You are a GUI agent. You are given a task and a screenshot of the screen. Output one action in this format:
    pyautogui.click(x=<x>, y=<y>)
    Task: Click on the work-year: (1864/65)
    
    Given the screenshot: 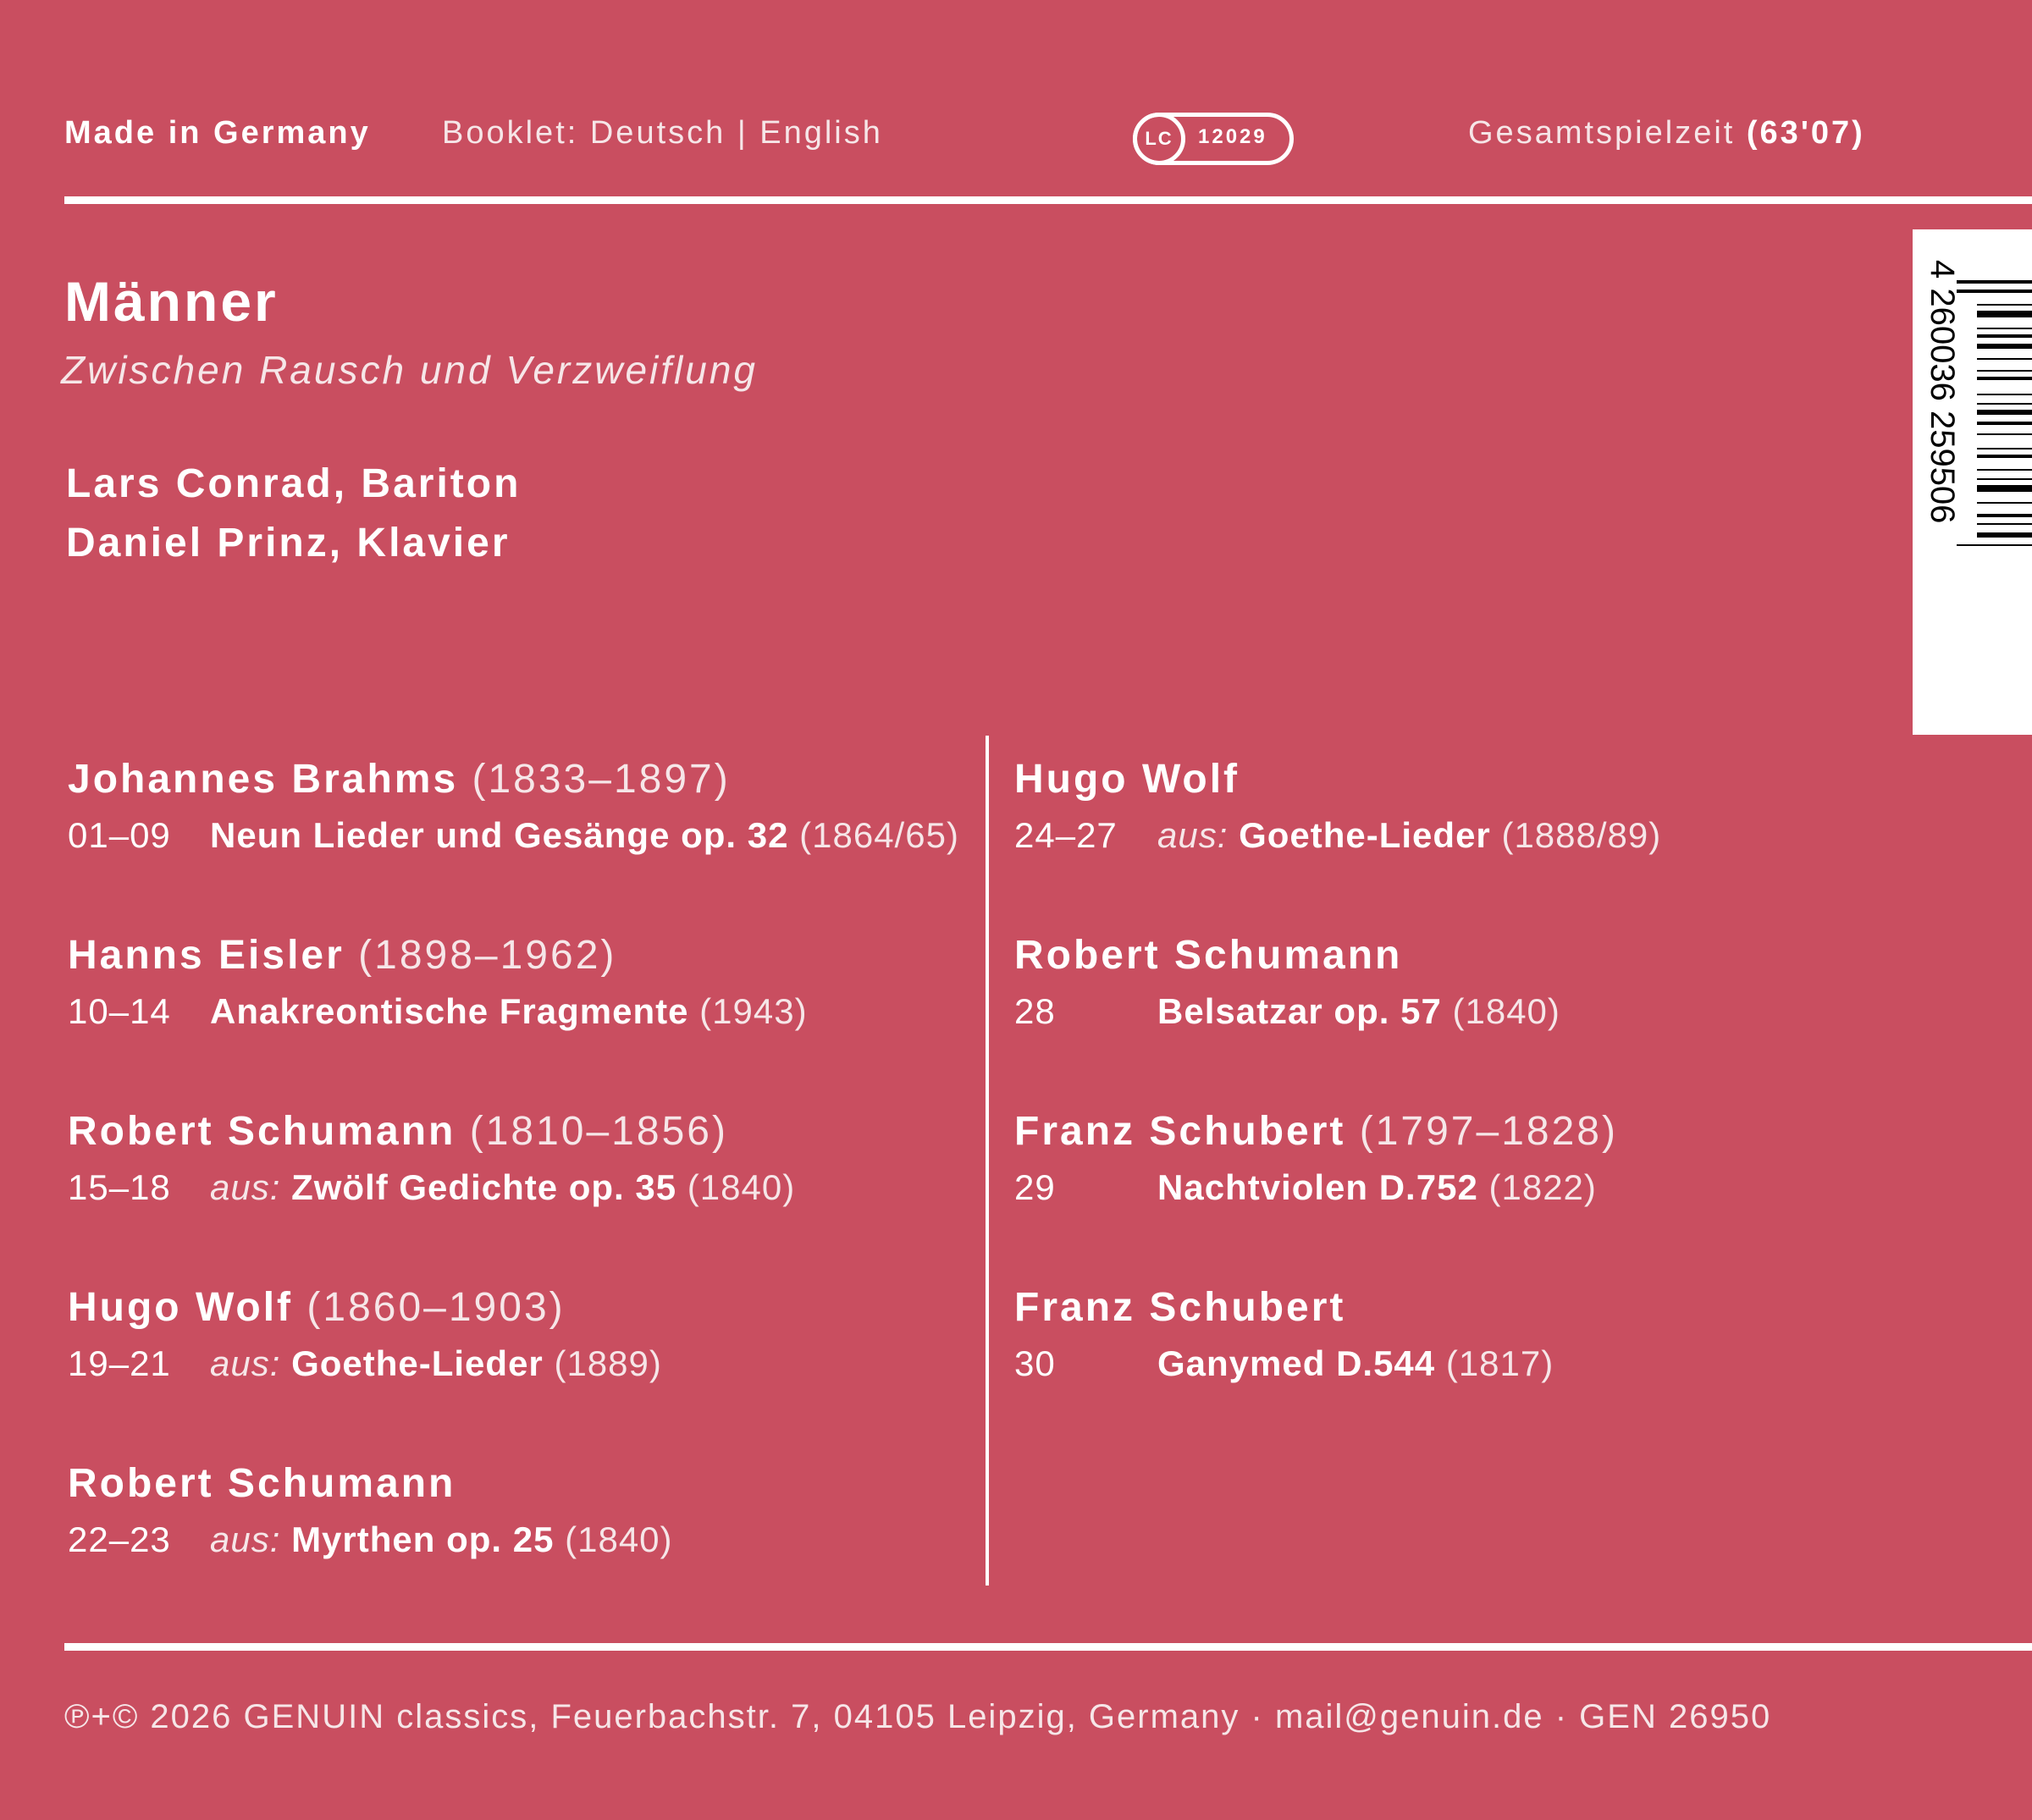 What is the action you would take?
    pyautogui.click(x=879, y=835)
    